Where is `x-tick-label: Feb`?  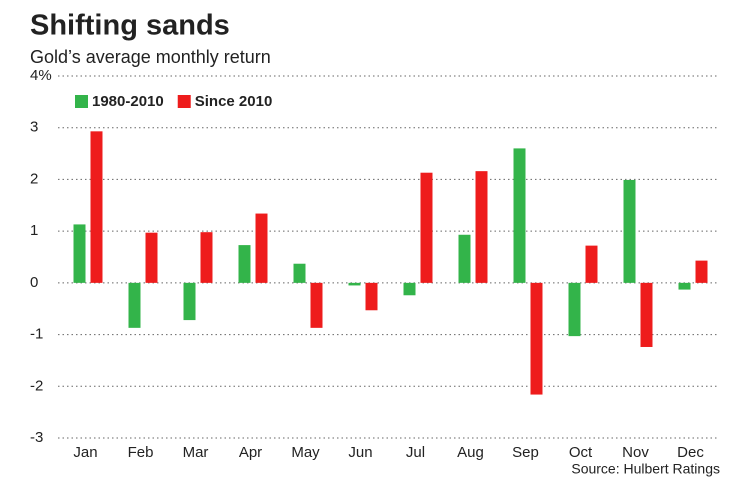
x-tick-label: Feb is located at coordinates (141, 452).